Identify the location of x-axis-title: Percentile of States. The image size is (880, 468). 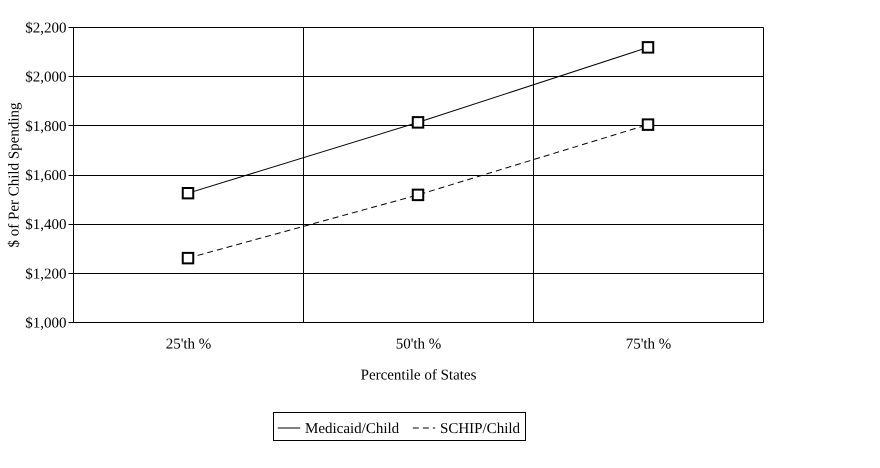
(418, 376).